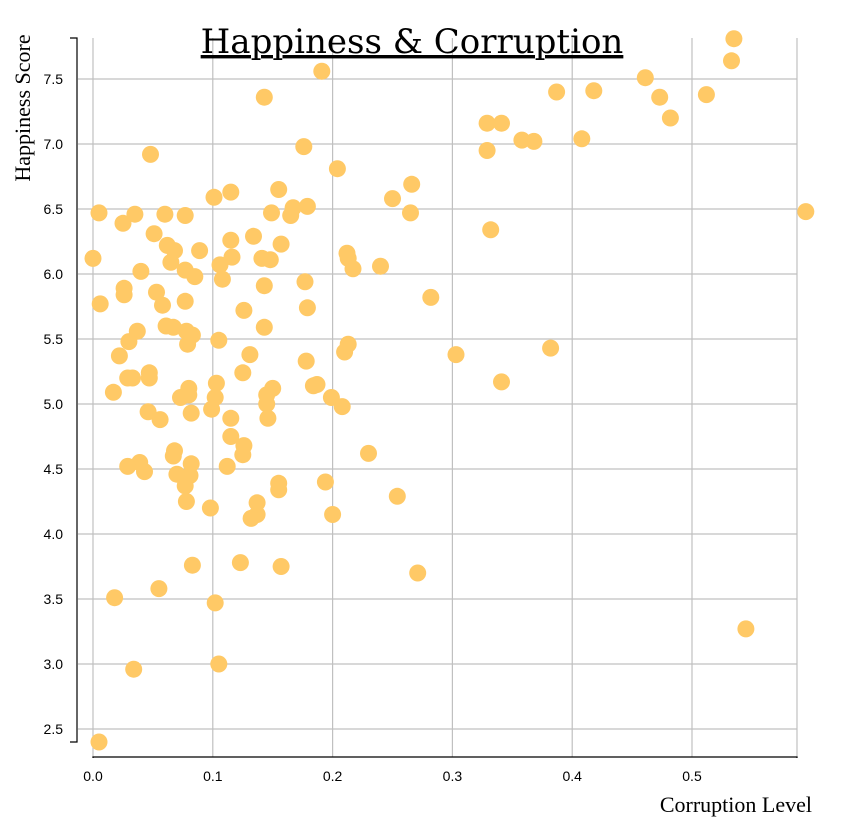 Image resolution: width=868 pixels, height=838 pixels. What do you see at coordinates (445, 757) in the screenshot?
I see `x-axis-line` at bounding box center [445, 757].